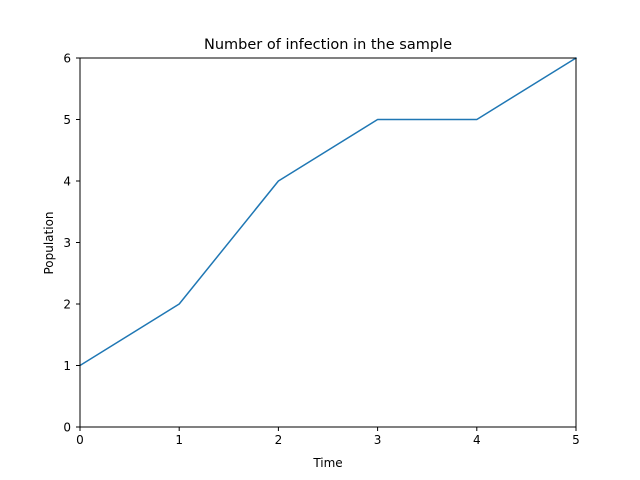 This screenshot has height=480, width=640. I want to click on x-tick-label: 2, so click(279, 440).